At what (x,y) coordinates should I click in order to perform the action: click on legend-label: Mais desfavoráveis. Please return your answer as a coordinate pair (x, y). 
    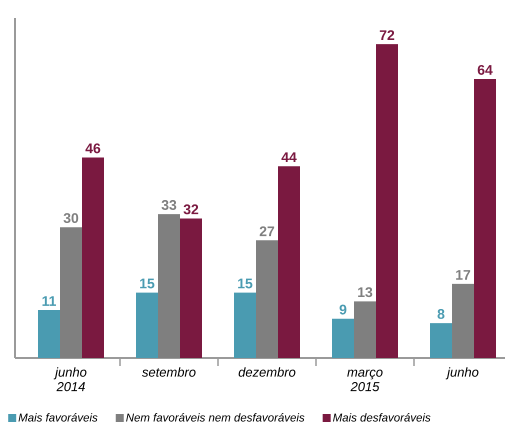
    Looking at the image, I should click on (381, 417).